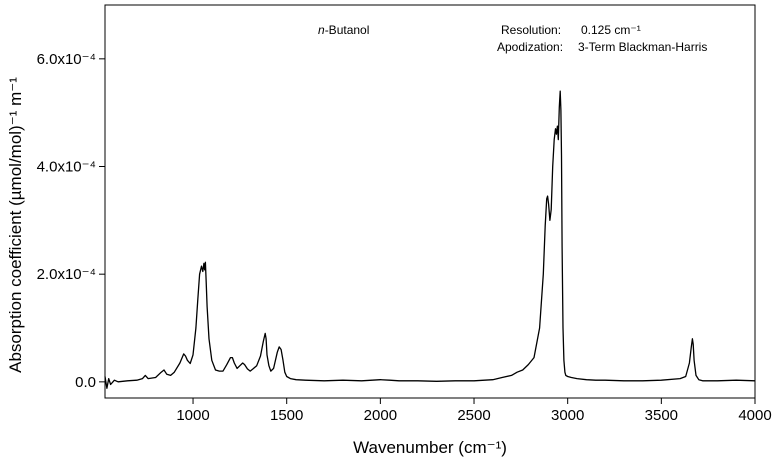 The height and width of the screenshot is (462, 774). I want to click on x-axis: 1000 1500 2000 2500 3000 3500 4000, so click(474, 411).